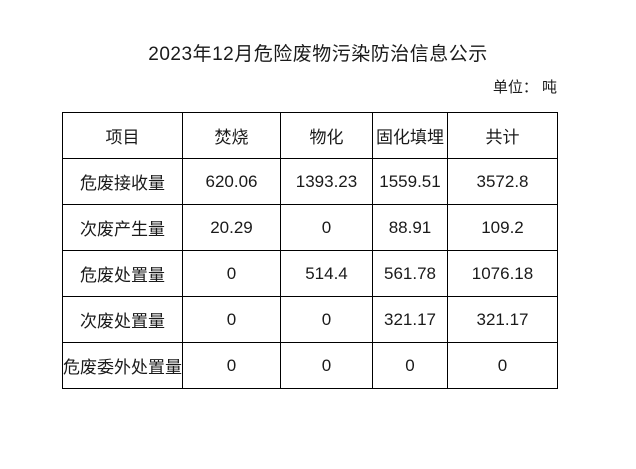  Describe the element at coordinates (326, 273) in the screenshot. I see `table-cell: 514.4` at that location.